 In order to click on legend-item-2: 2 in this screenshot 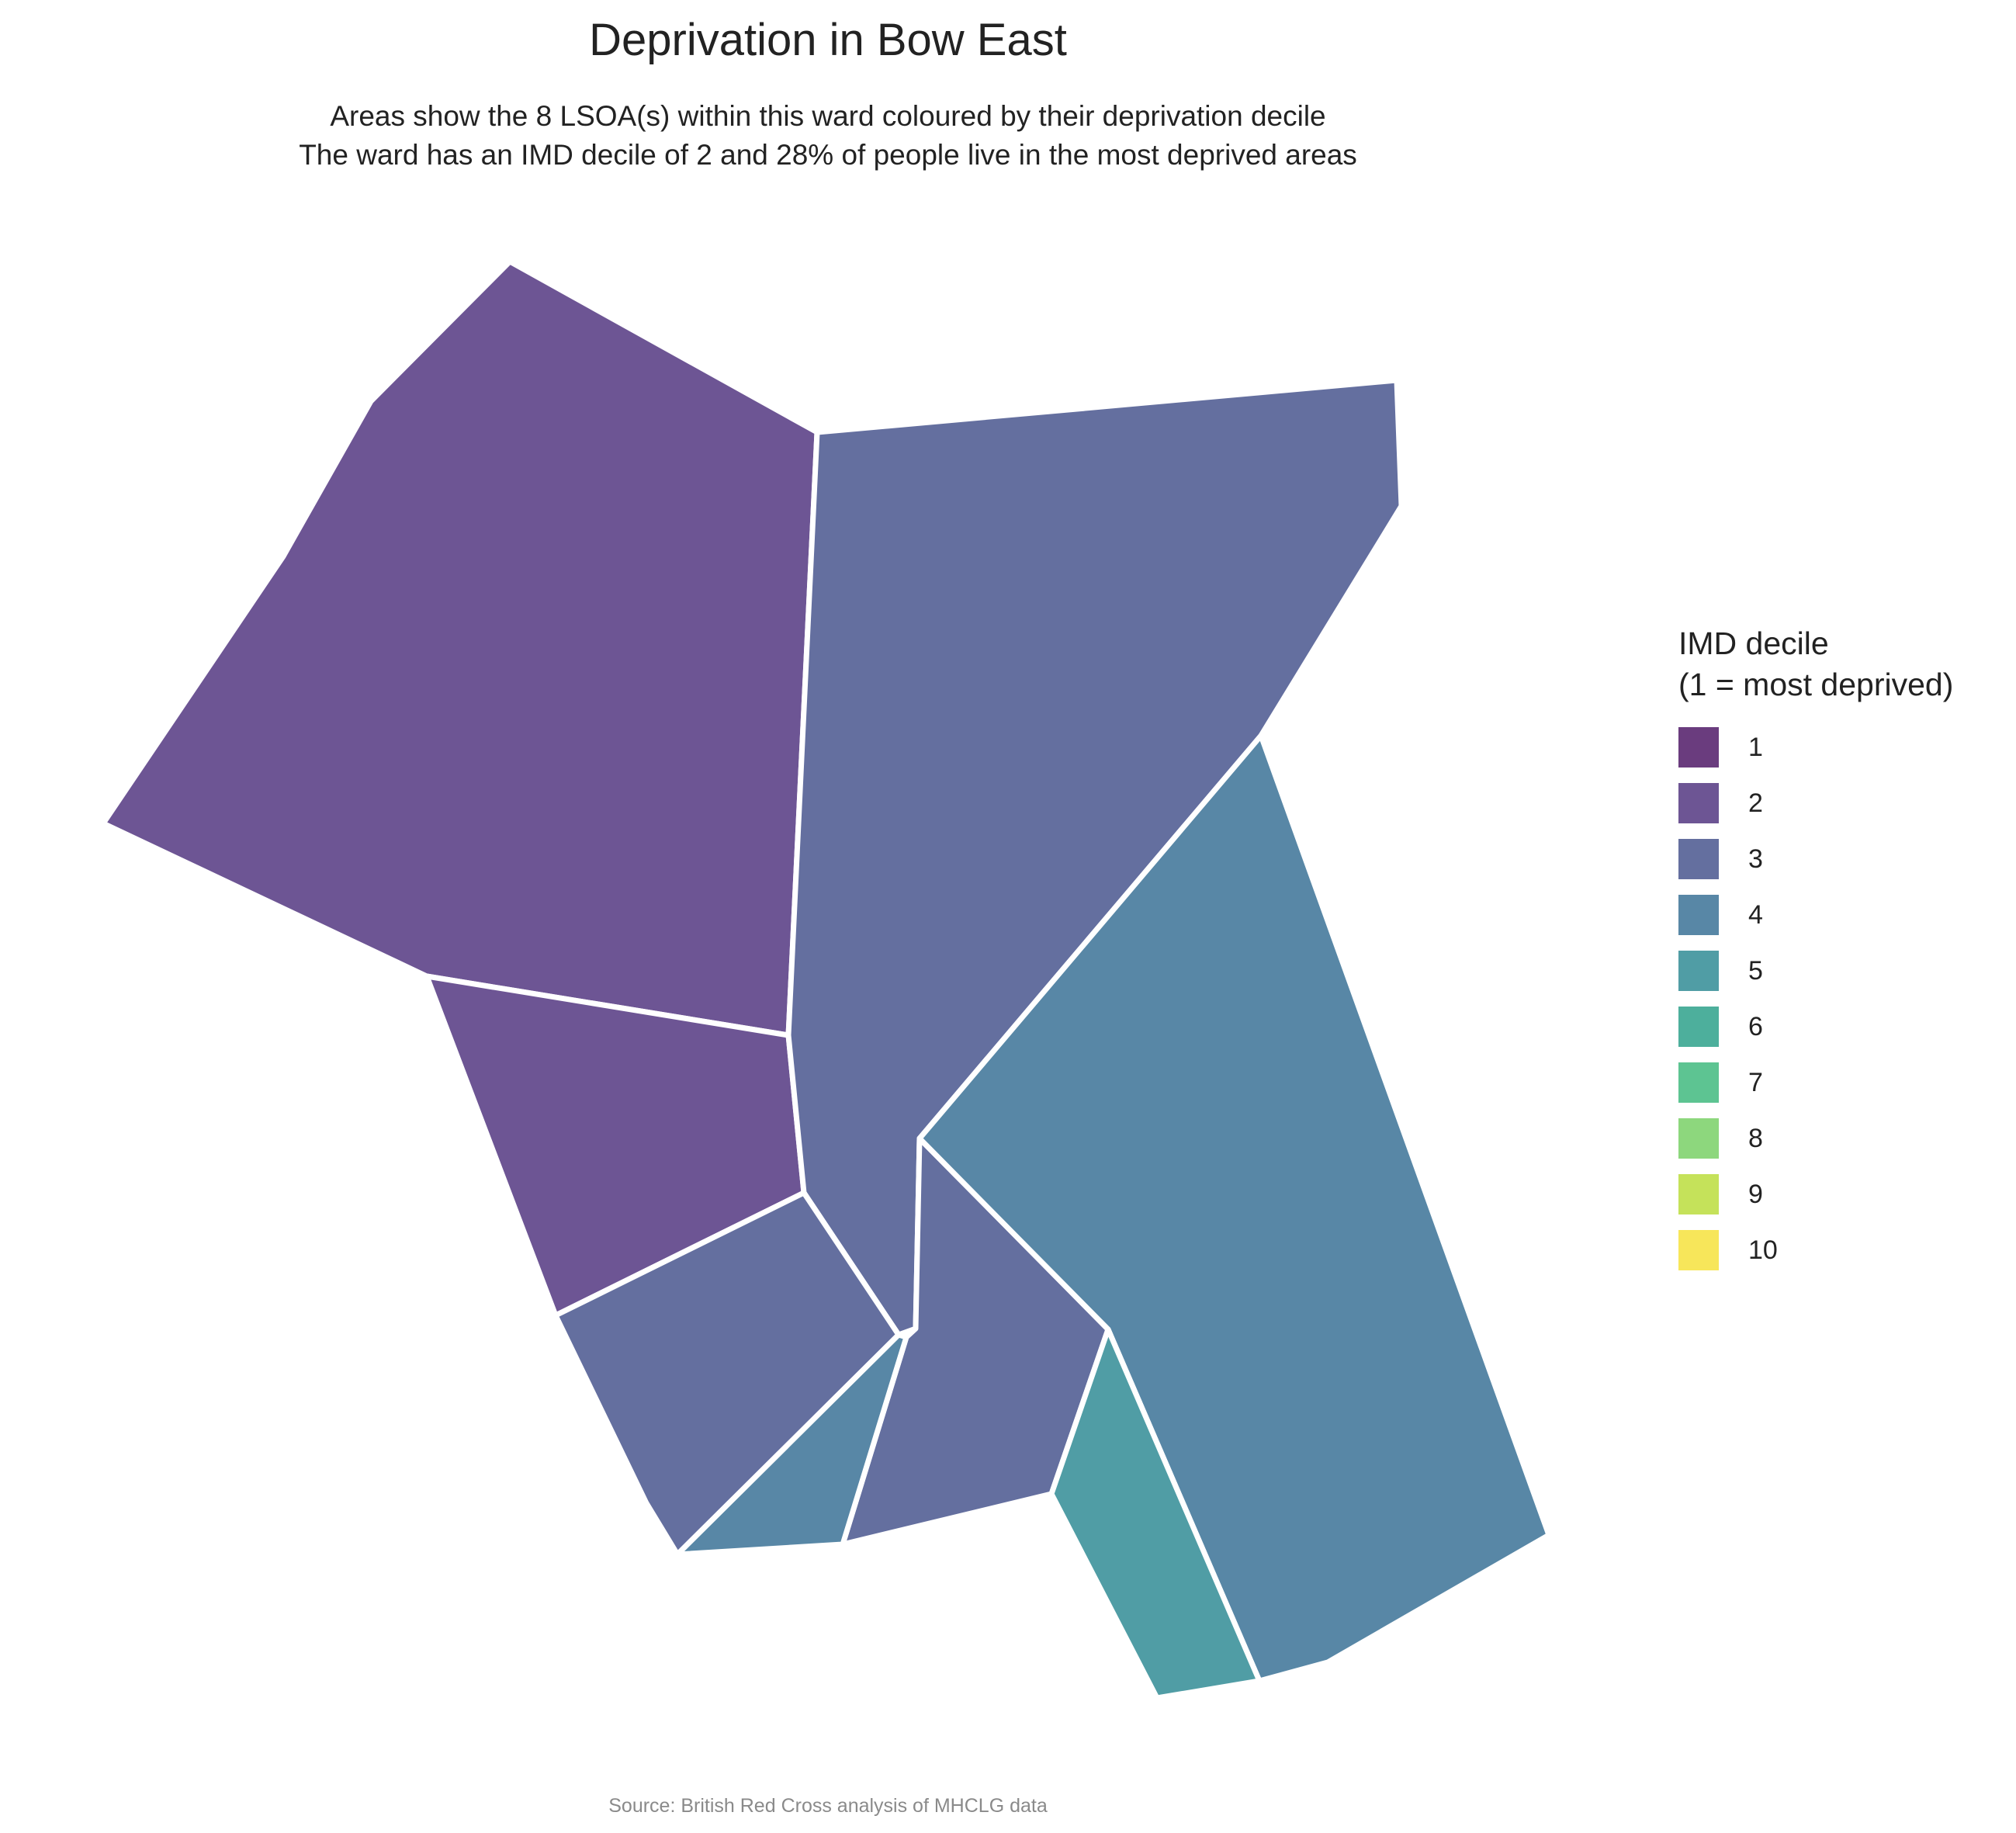, I will do `click(1816, 811)`.